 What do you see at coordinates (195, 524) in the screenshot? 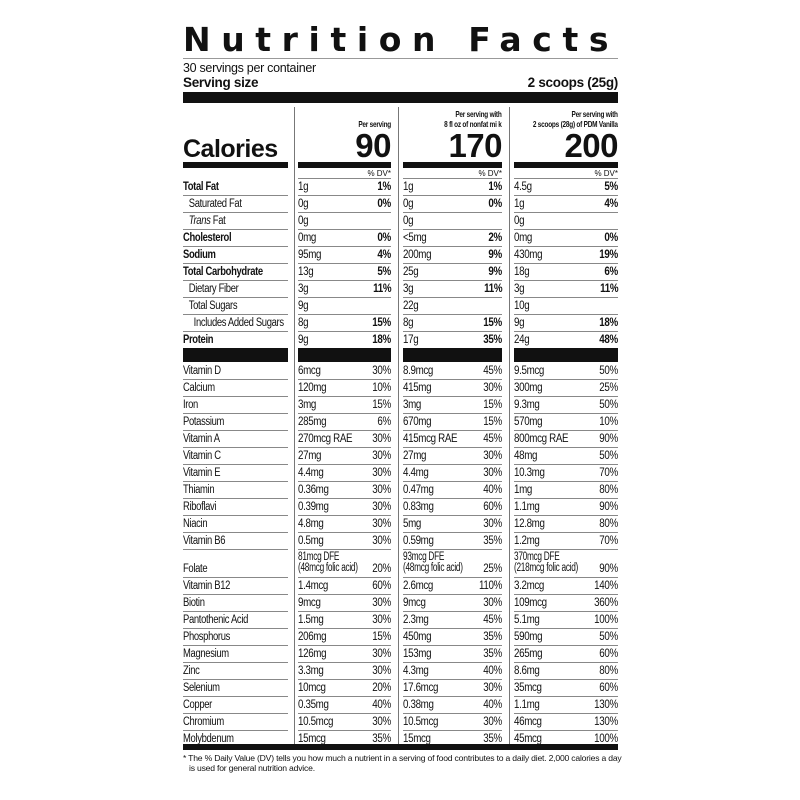
I see `nutrient-label: Niacin` at bounding box center [195, 524].